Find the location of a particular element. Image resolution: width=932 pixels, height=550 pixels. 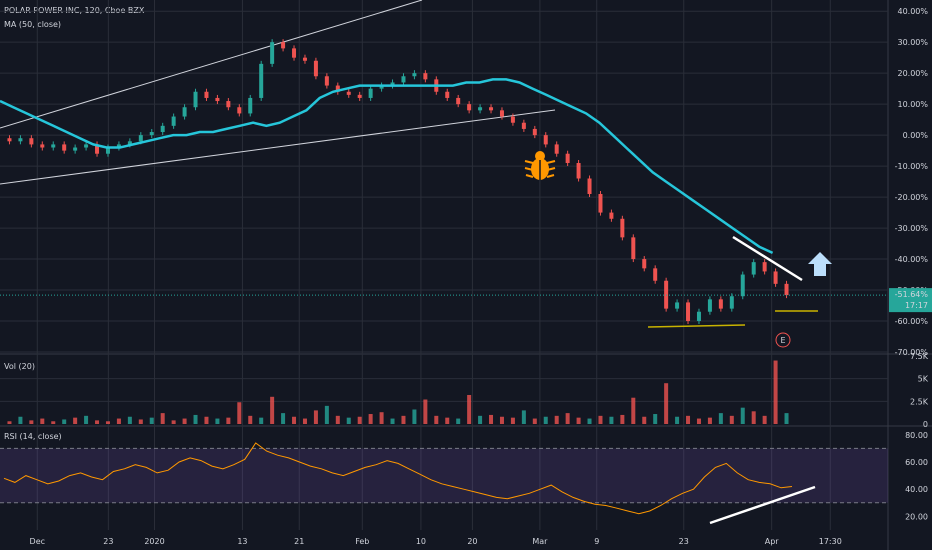

volume-y-tick-label: 5K is located at coordinates (923, 379).